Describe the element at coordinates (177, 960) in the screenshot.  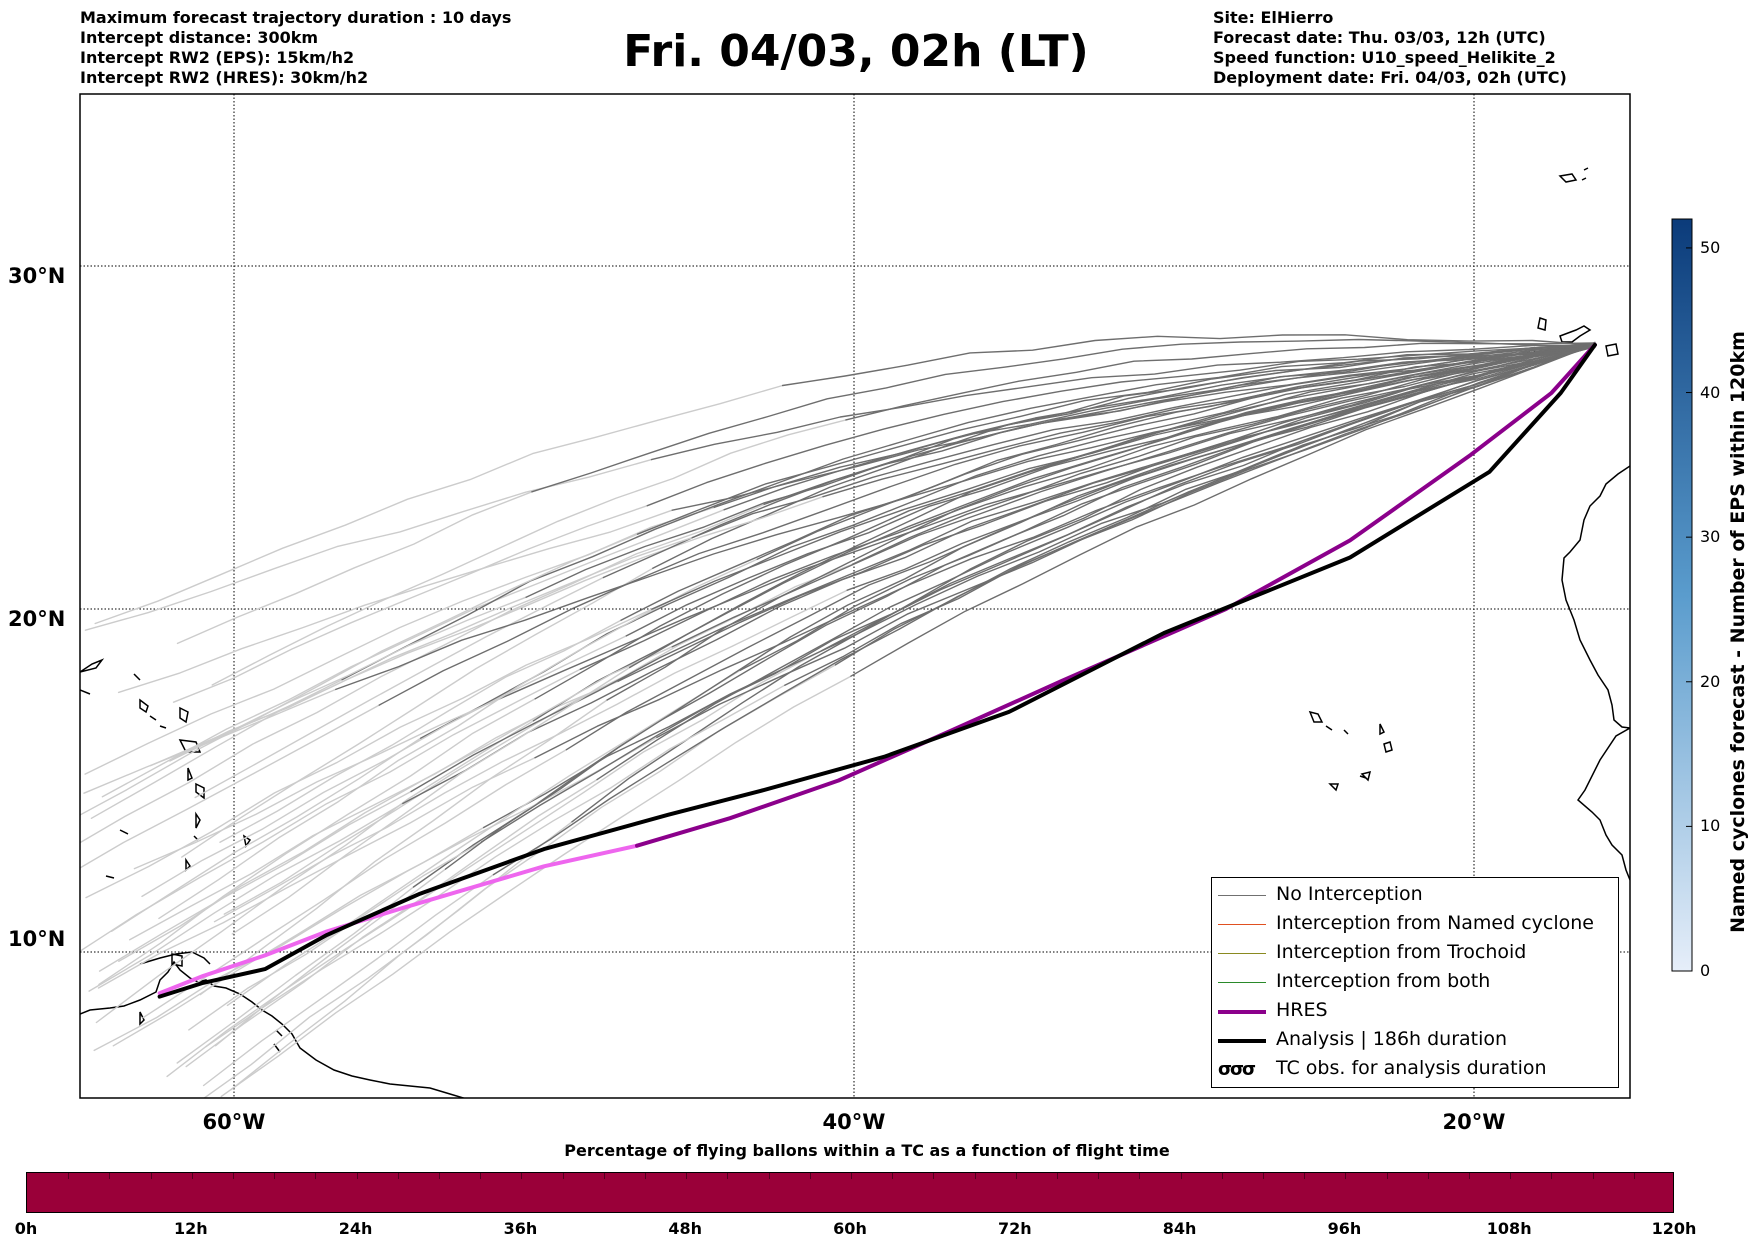
I see `trinidad-island-icon` at that location.